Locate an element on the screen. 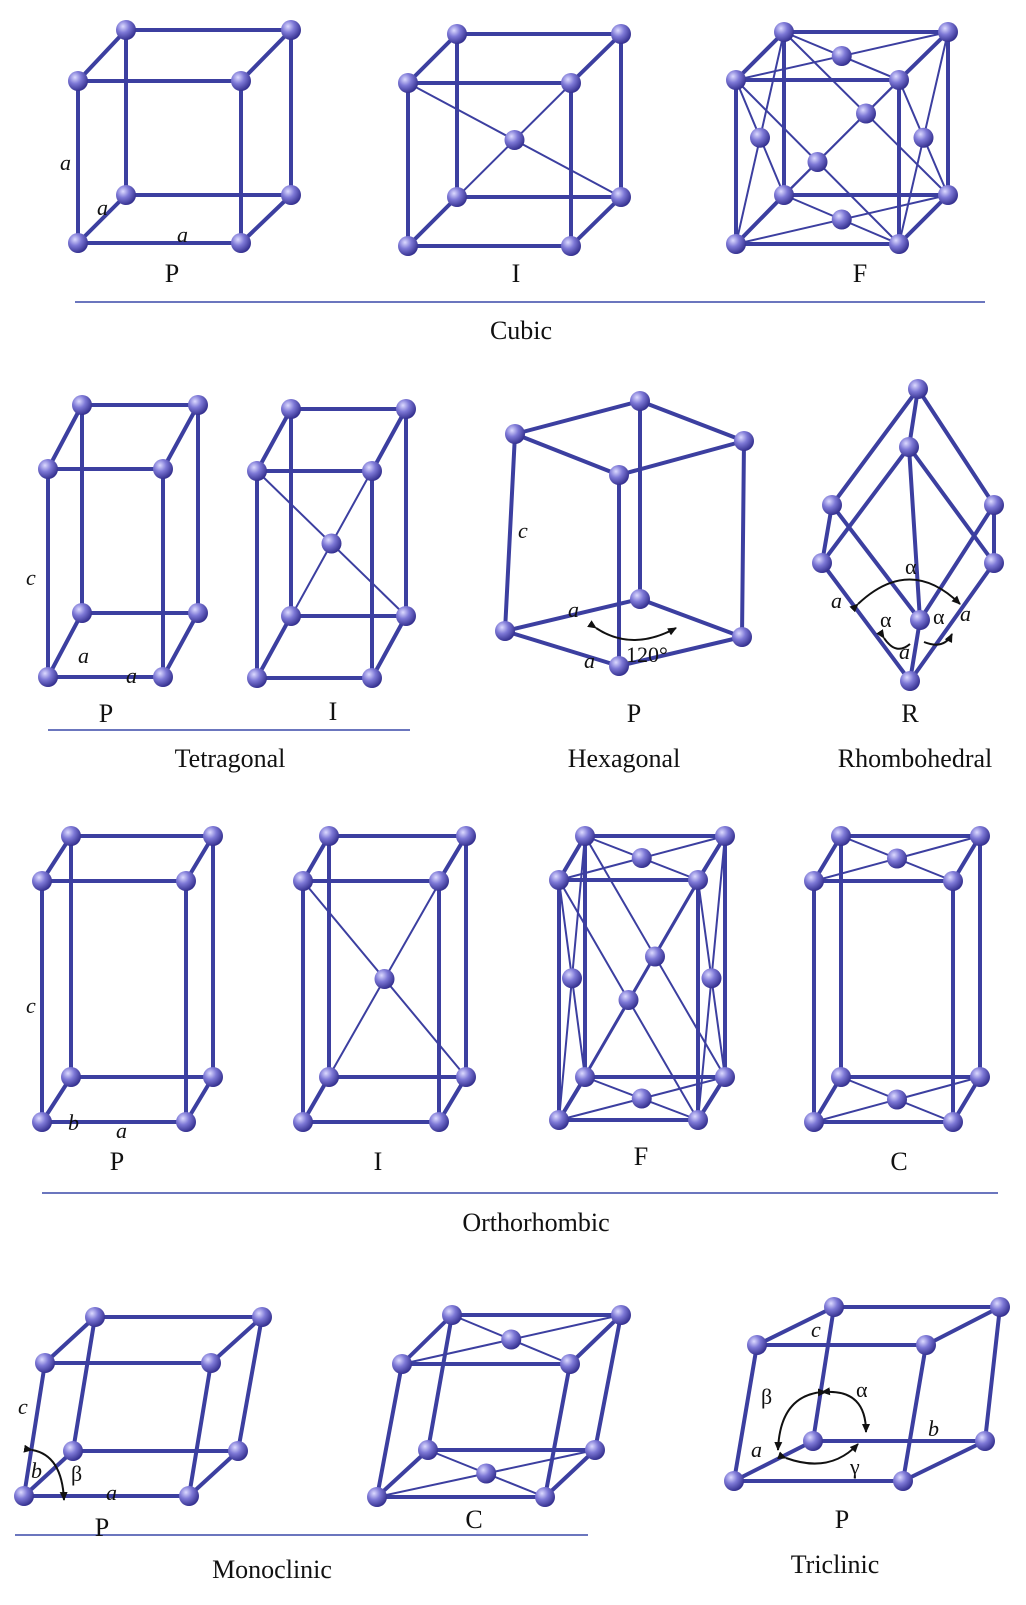 This screenshot has height=1605, width=1026. group-label-rhombohedral: Rhombohedral is located at coordinates (915, 758).